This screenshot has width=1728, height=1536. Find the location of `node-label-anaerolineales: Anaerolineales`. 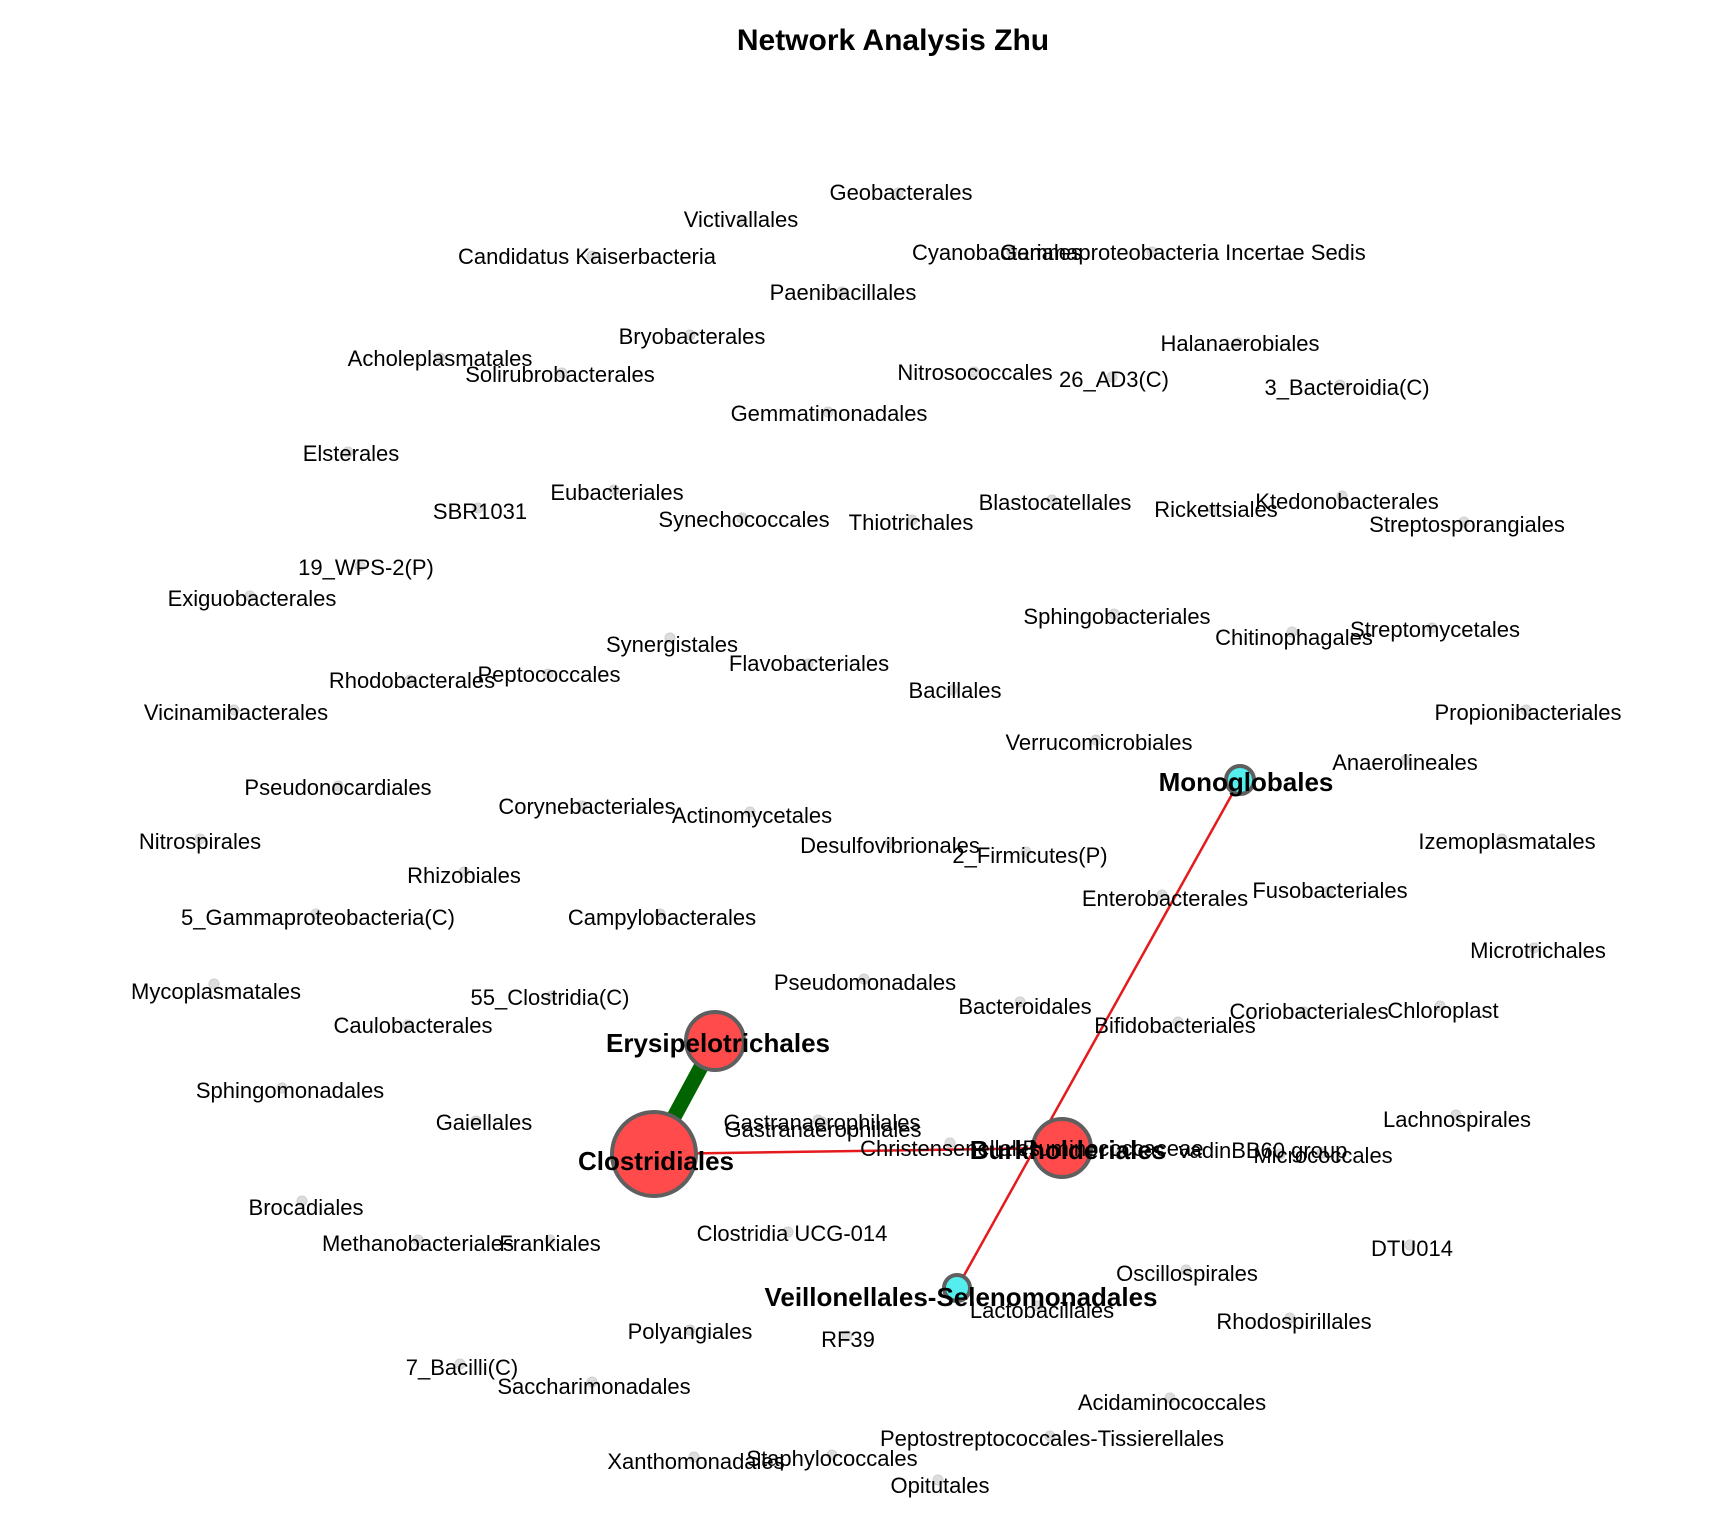

node-label-anaerolineales: Anaerolineales is located at coordinates (1405, 762).